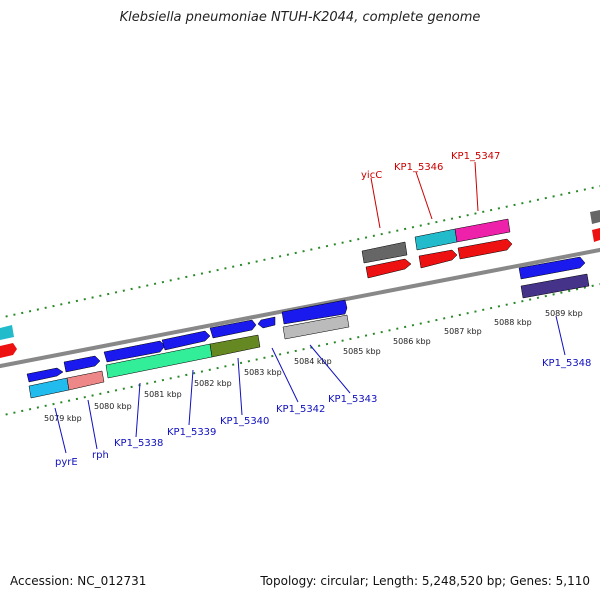 This screenshot has height=600, width=600. What do you see at coordinates (388, 268) in the screenshot?
I see `yicC-red` at bounding box center [388, 268].